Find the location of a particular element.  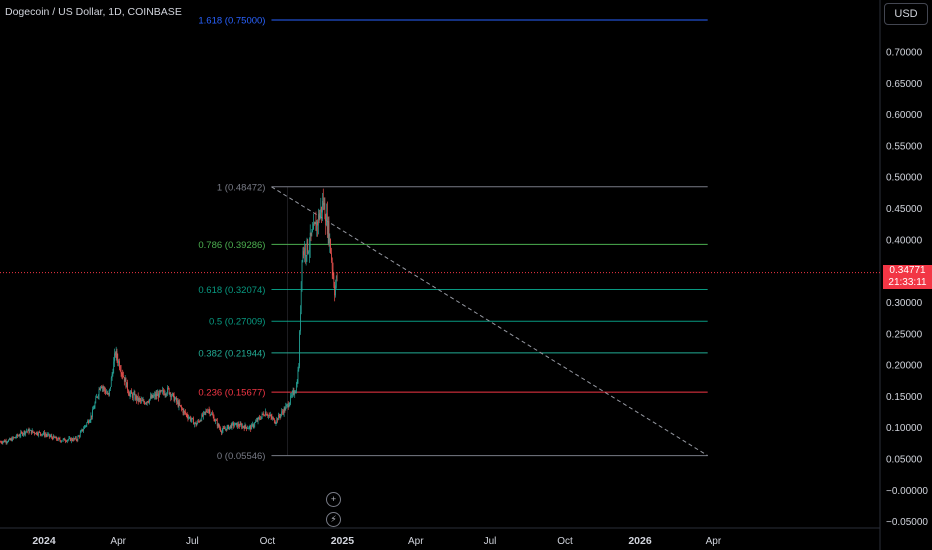

currency-button: USD is located at coordinates (906, 14).